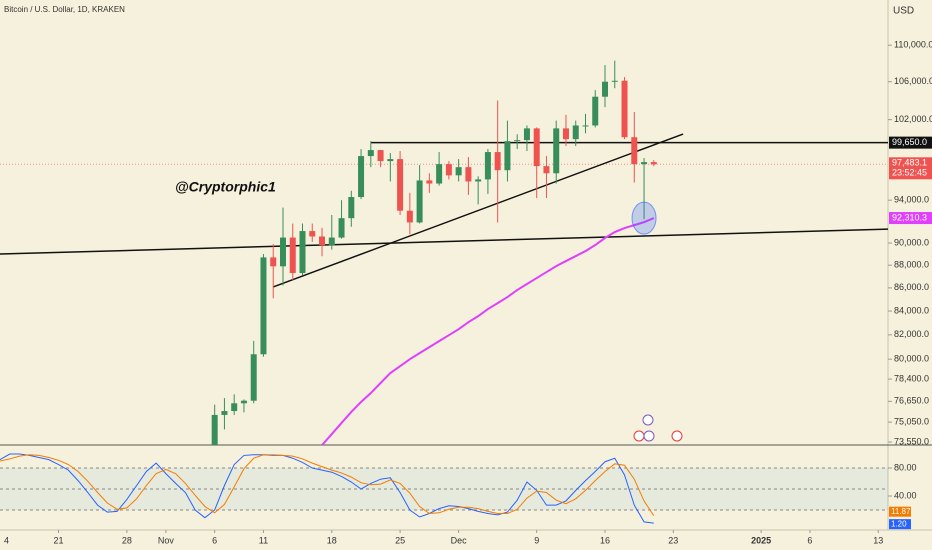 The height and width of the screenshot is (550, 932). What do you see at coordinates (905, 467) in the screenshot?
I see `y-tick-label: 80.00` at bounding box center [905, 467].